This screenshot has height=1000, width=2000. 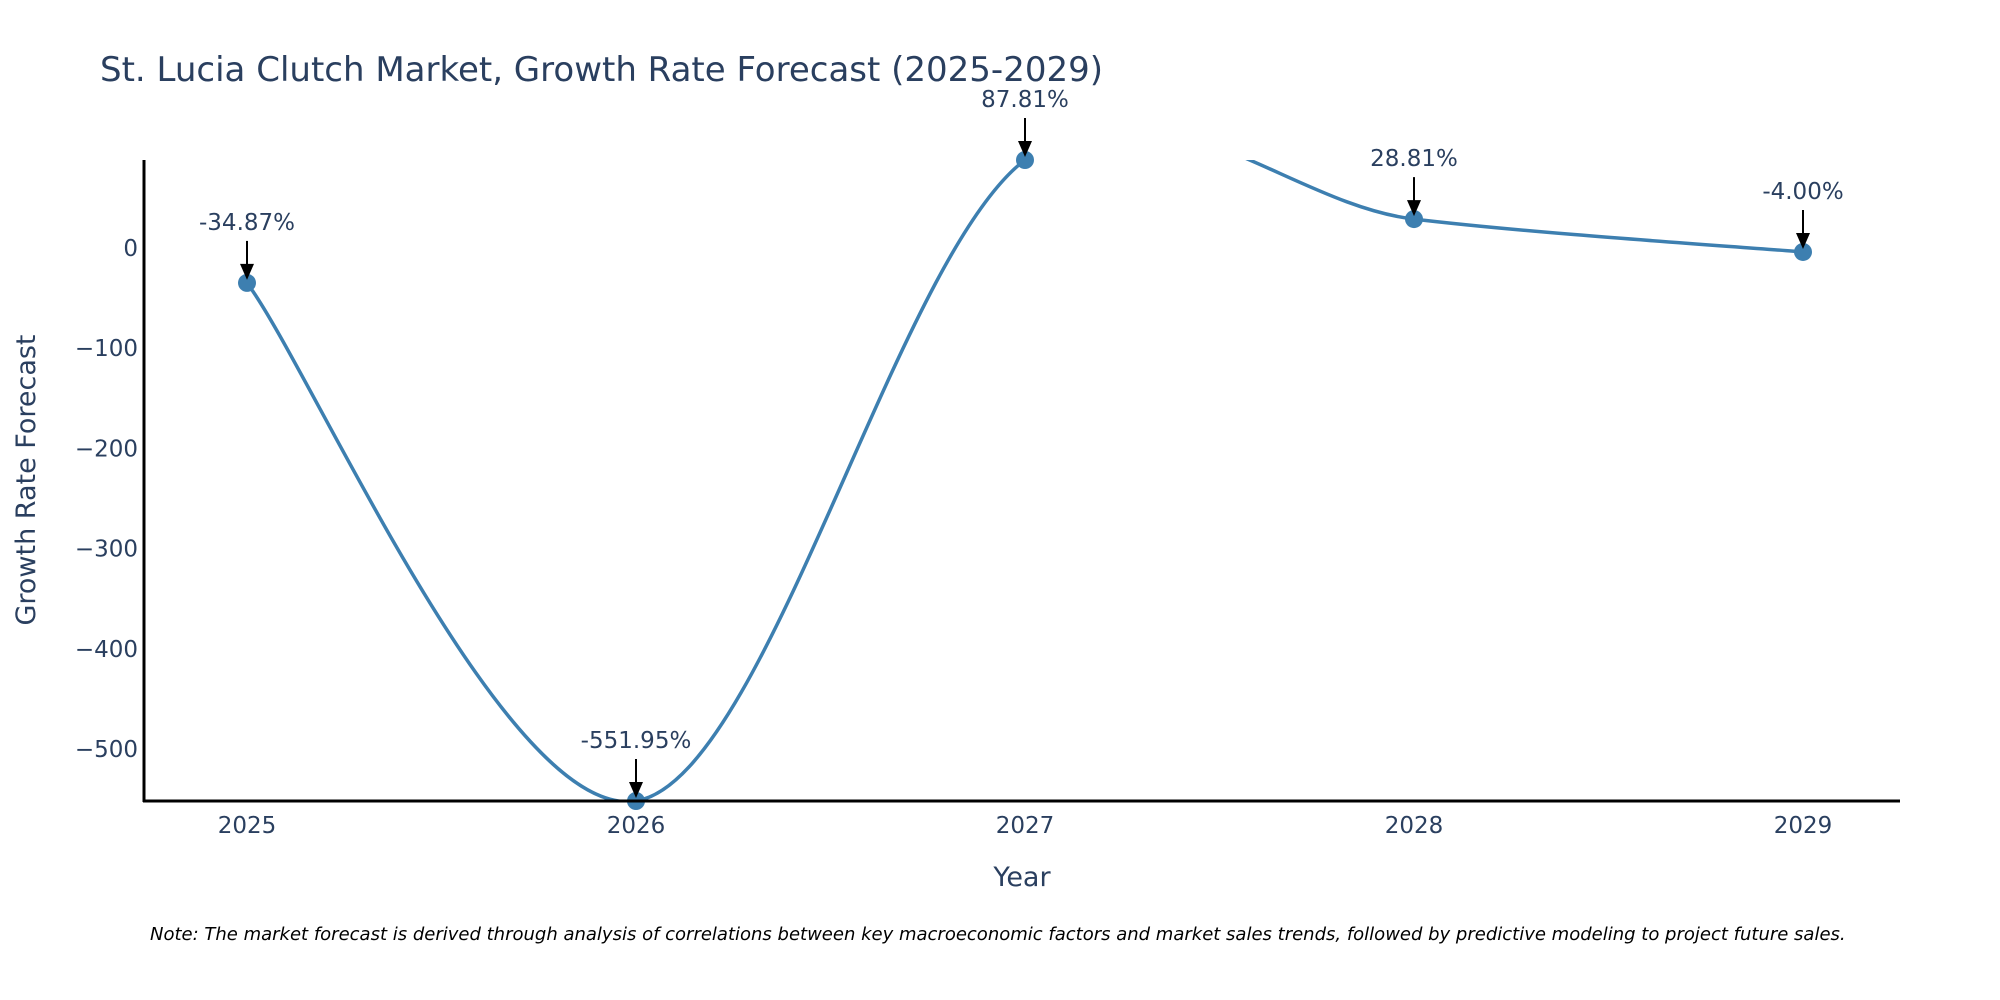 I want to click on y-tick-label: −300, so click(x=106, y=550).